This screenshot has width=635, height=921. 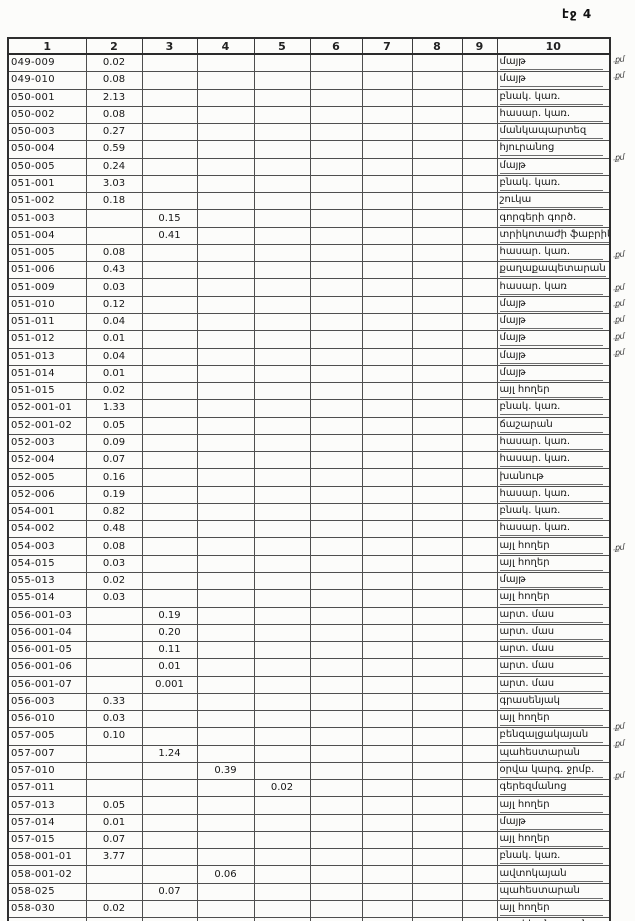 I want to click on table-row: 058-025 0.07 պահեստարան, so click(x=309, y=892).